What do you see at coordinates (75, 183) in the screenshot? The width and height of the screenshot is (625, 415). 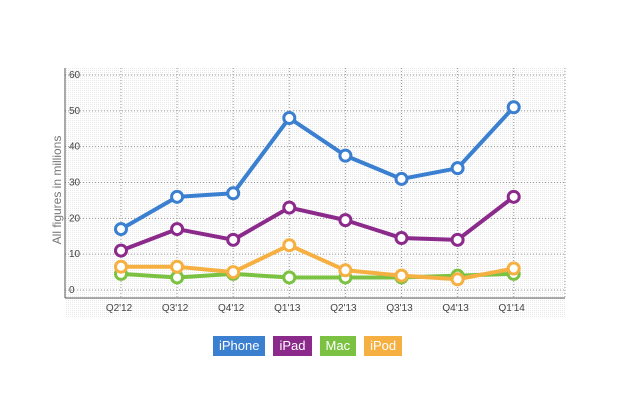 I see `y-tick-label: 30` at bounding box center [75, 183].